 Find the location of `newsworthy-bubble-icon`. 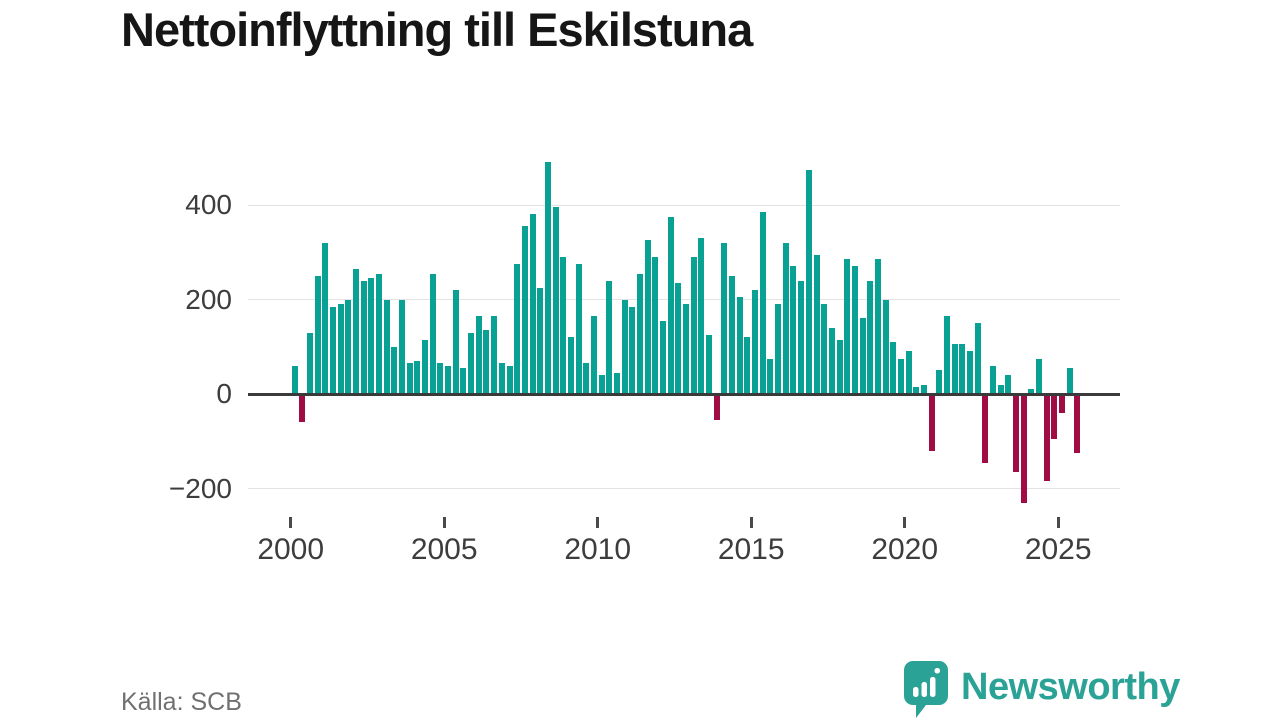

newsworthy-bubble-icon is located at coordinates (926, 689).